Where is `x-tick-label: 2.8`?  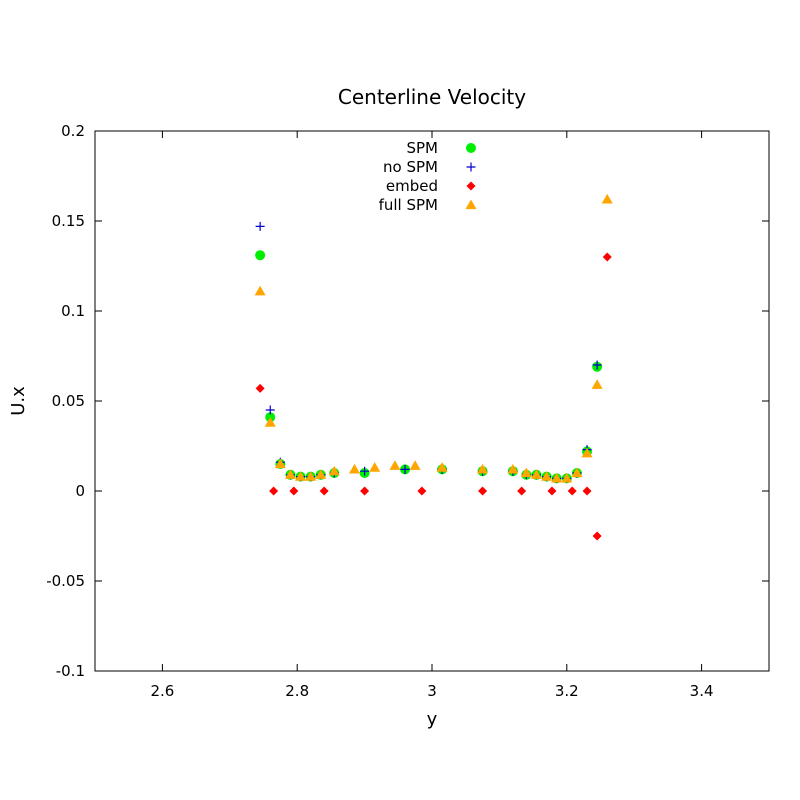 x-tick-label: 2.8 is located at coordinates (297, 691).